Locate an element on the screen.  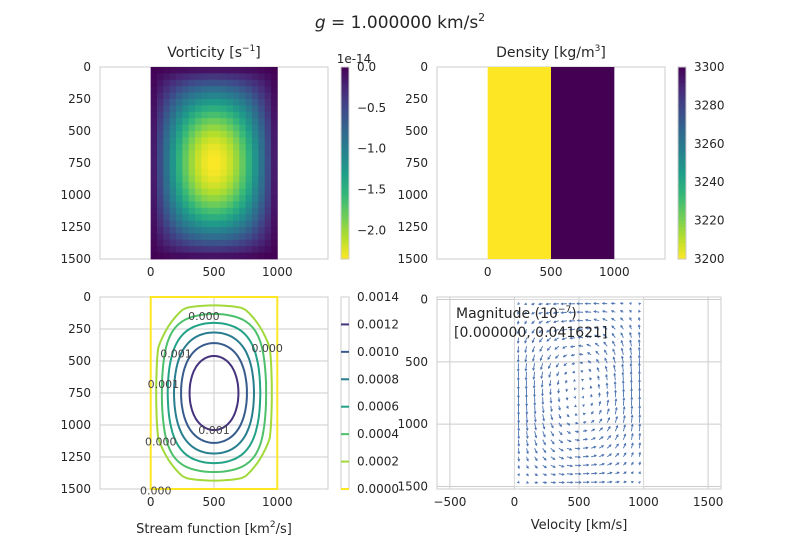
vorticity-y-tick-label: 500 is located at coordinates (79, 131).